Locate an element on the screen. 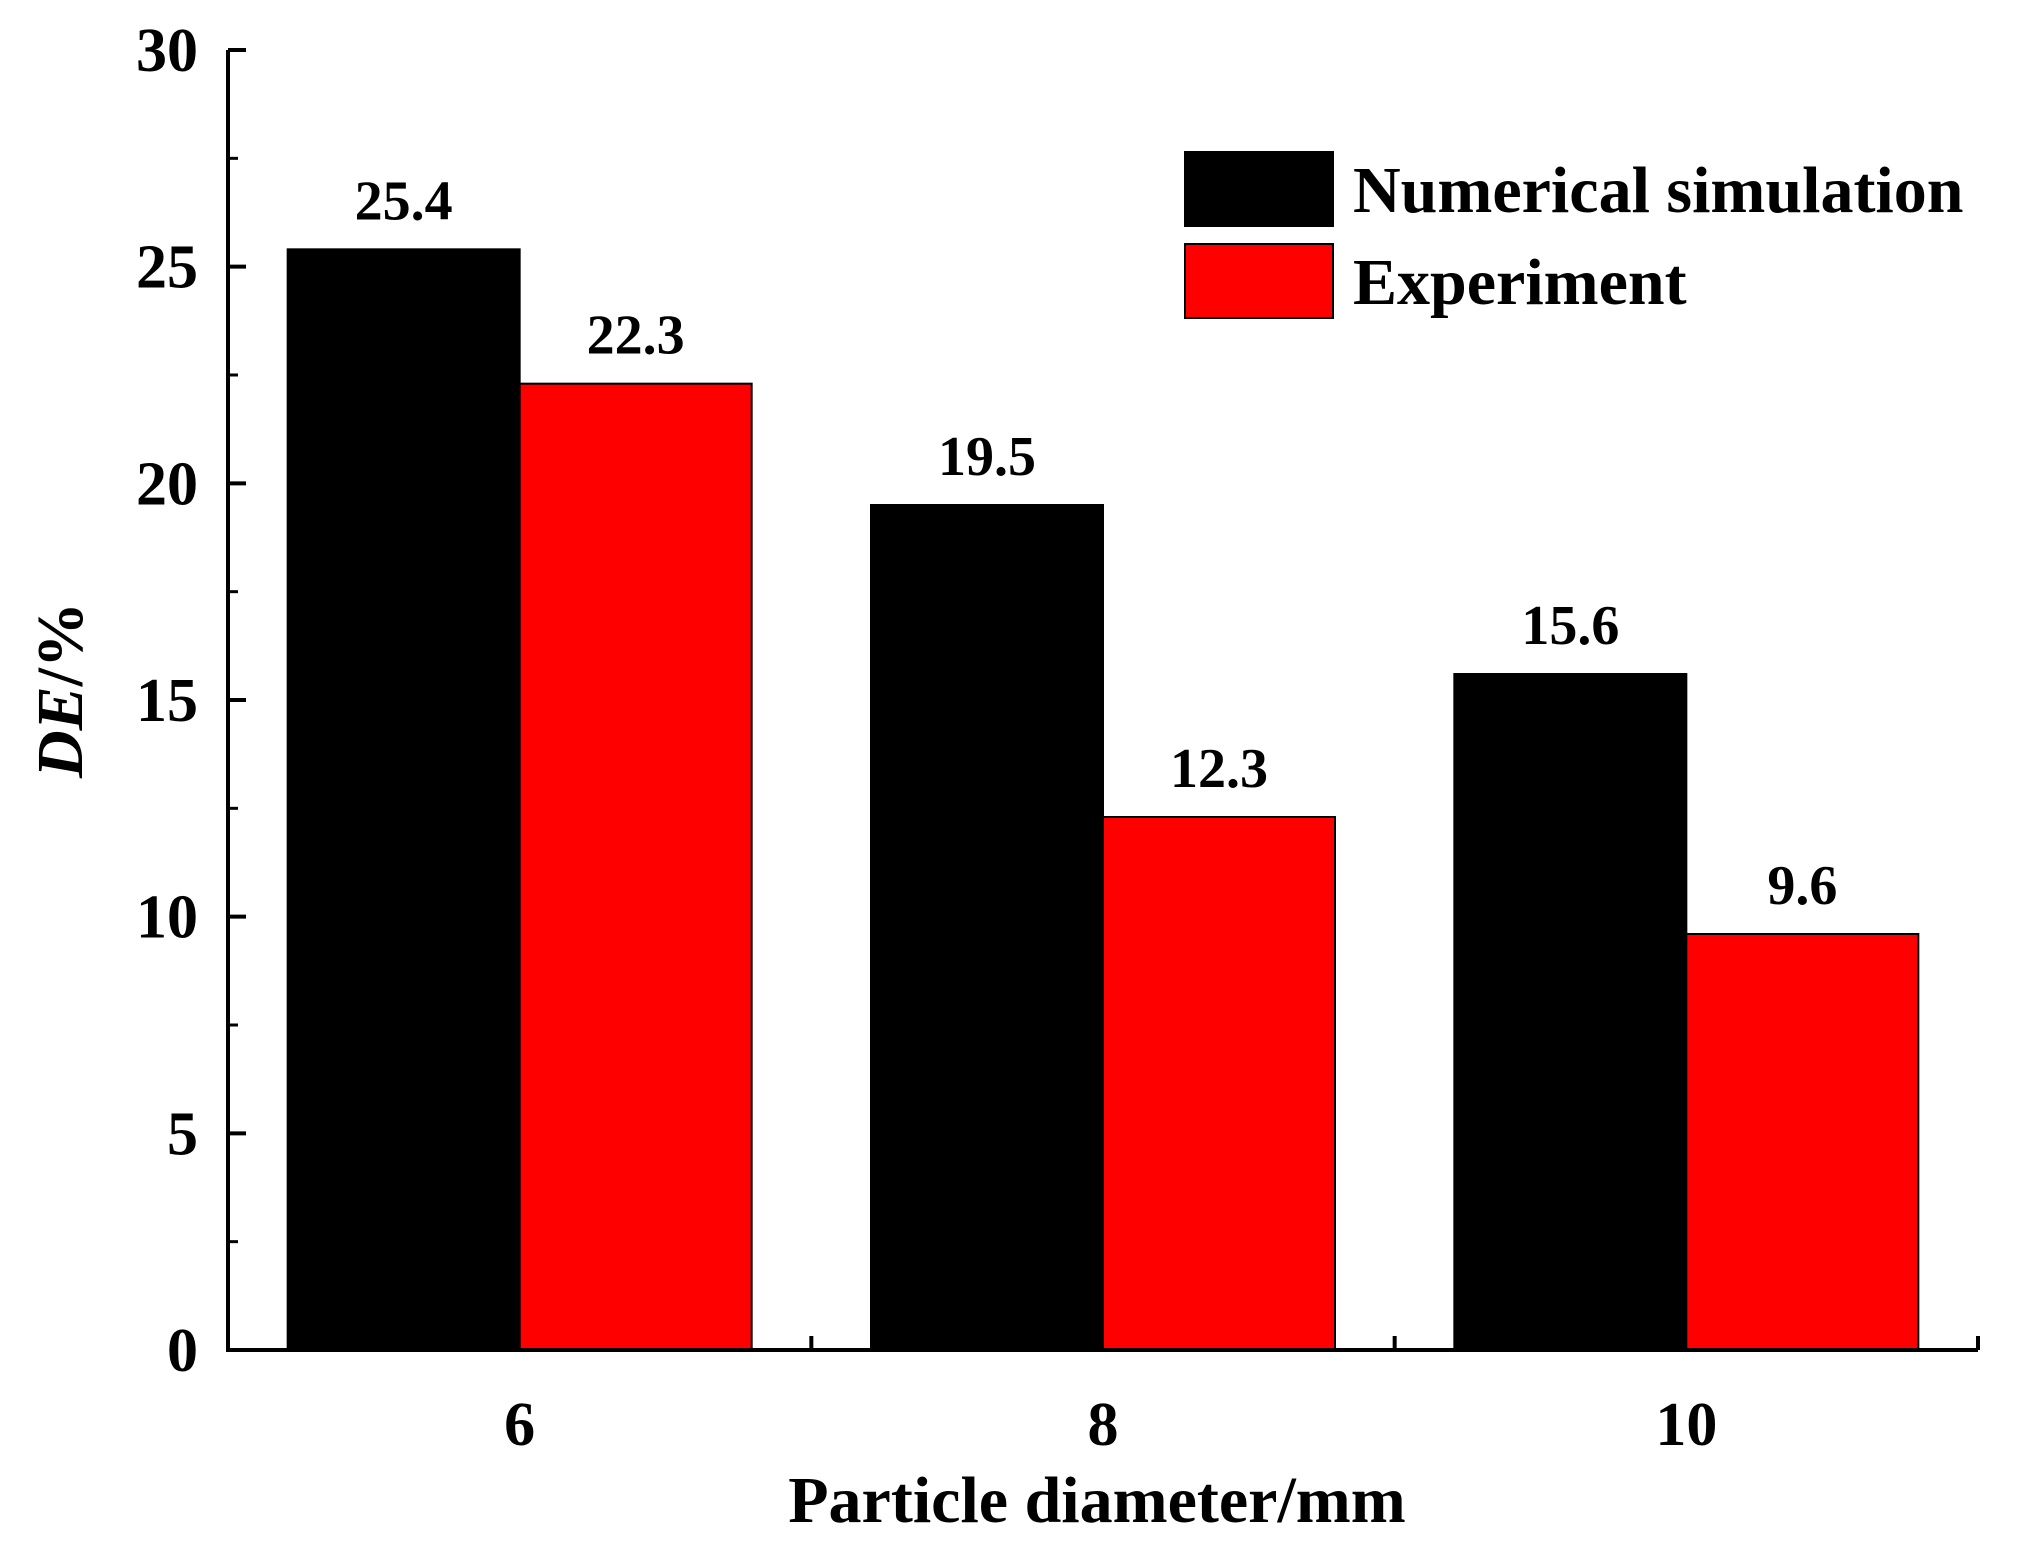 Image resolution: width=2037 pixels, height=1551 pixels. y-axis-title-rest: /% is located at coordinates (60, 644).